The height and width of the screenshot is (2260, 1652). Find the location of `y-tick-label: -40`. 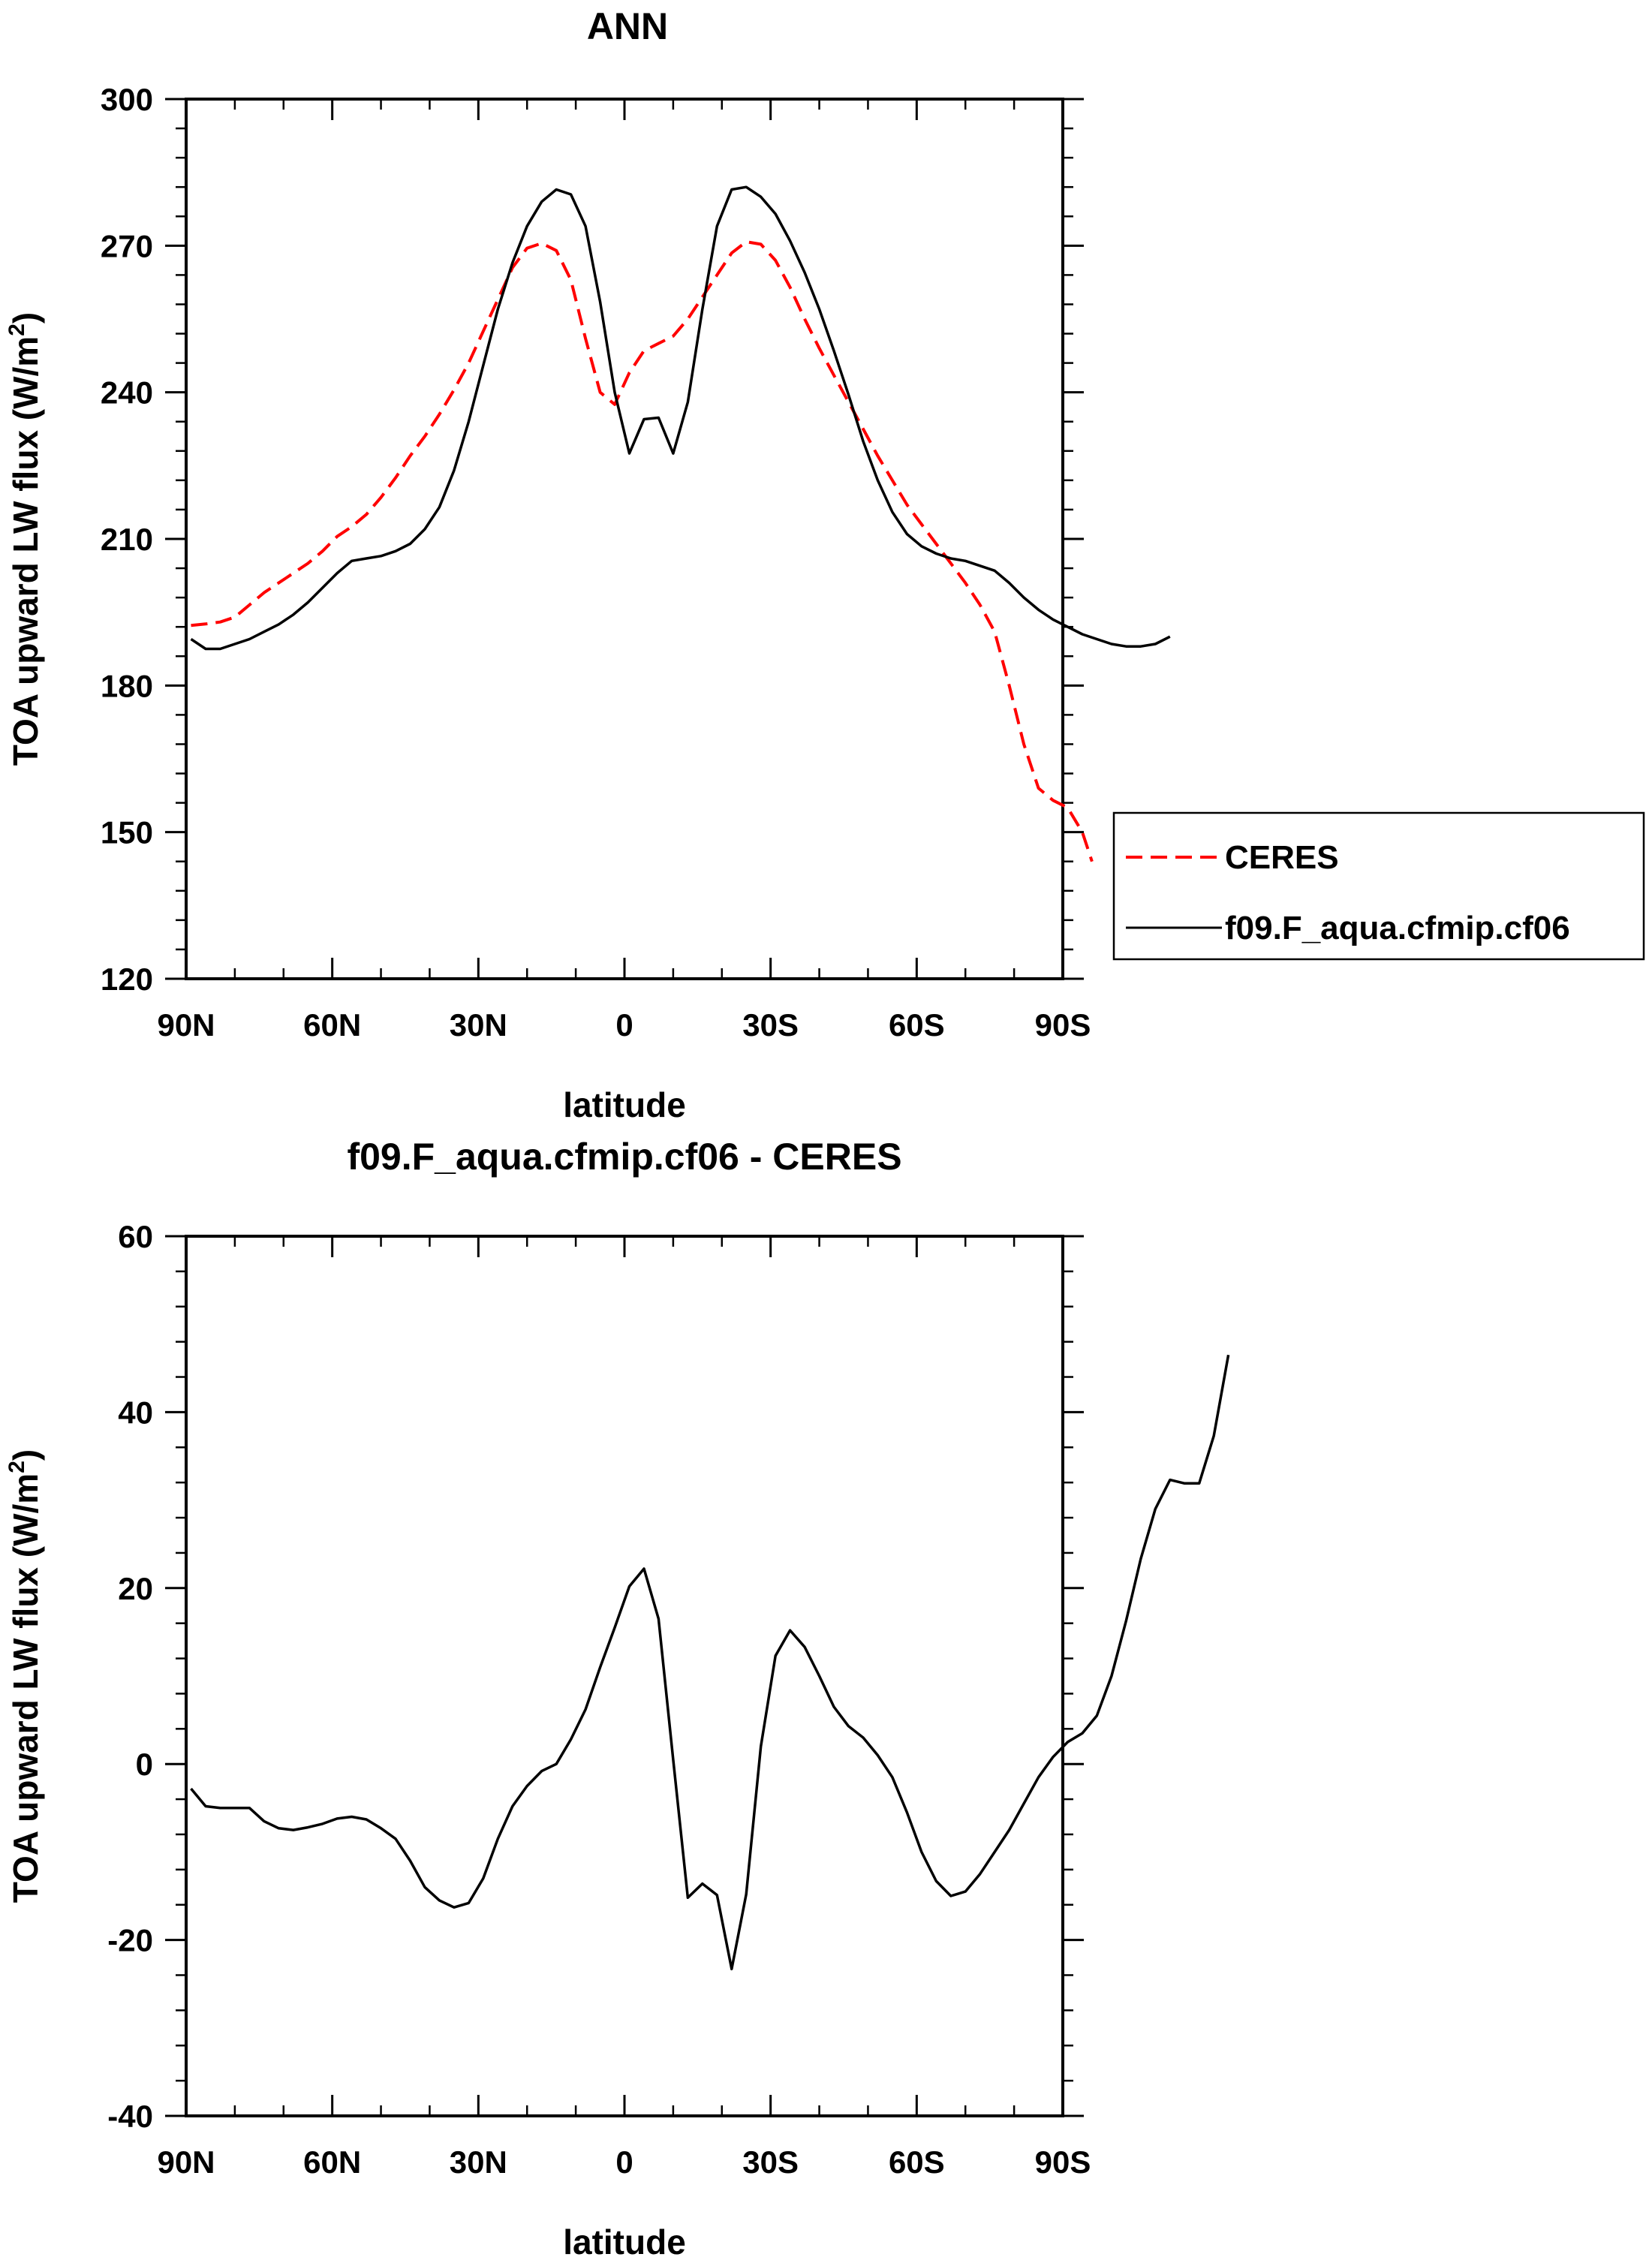

y-tick-label: -40 is located at coordinates (130, 2116).